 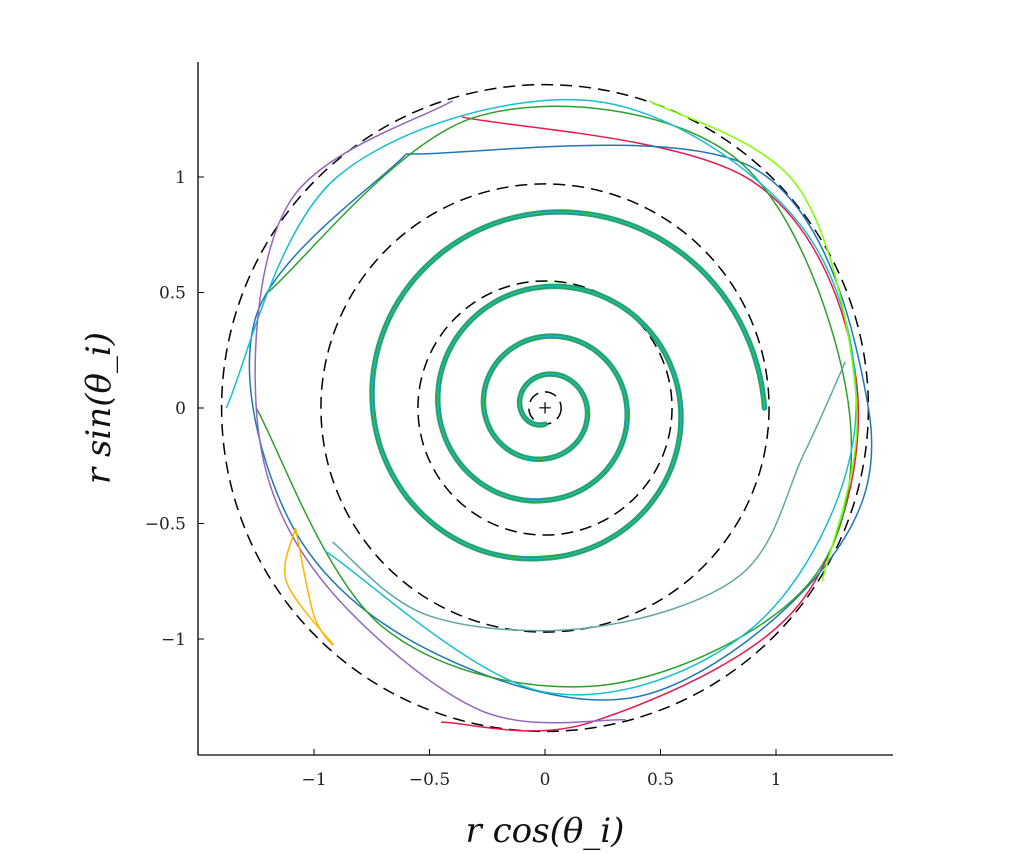 I want to click on x-axis-label: r cos(θ_i), so click(x=545, y=831).